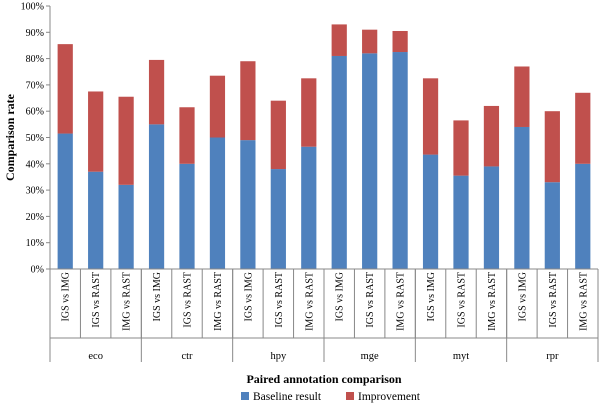 The image size is (599, 406). I want to click on y-axis-title: Comparison rate, so click(10, 137).